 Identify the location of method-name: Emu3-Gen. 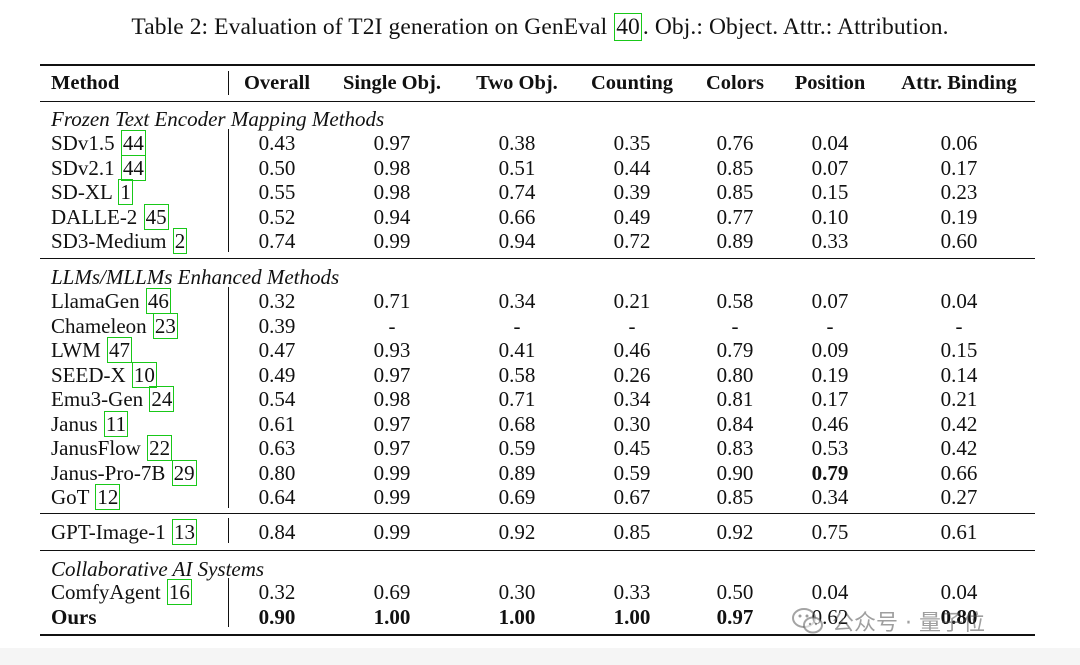
(97, 399).